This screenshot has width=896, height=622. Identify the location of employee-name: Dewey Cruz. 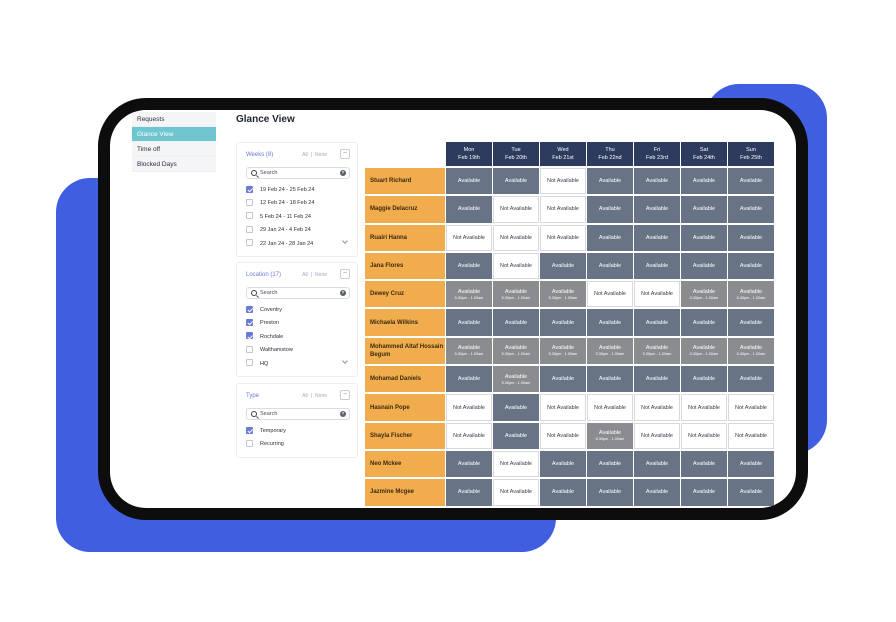
(405, 294).